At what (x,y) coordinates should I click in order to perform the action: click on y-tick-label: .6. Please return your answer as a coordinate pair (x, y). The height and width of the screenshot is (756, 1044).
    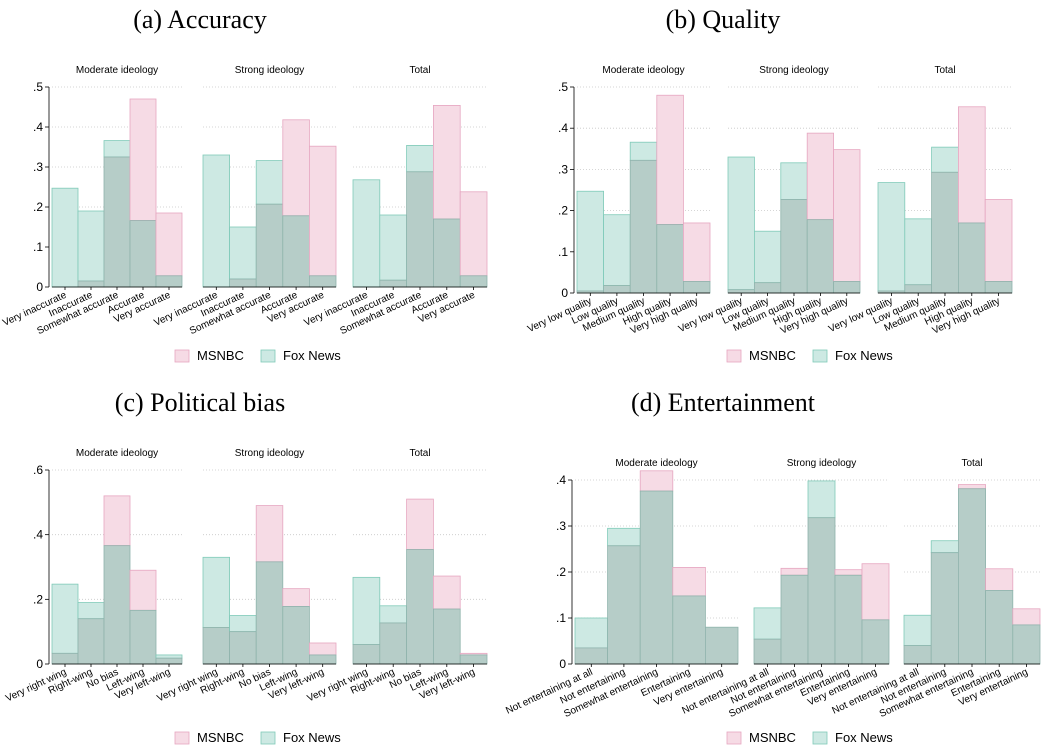
    Looking at the image, I should click on (38, 470).